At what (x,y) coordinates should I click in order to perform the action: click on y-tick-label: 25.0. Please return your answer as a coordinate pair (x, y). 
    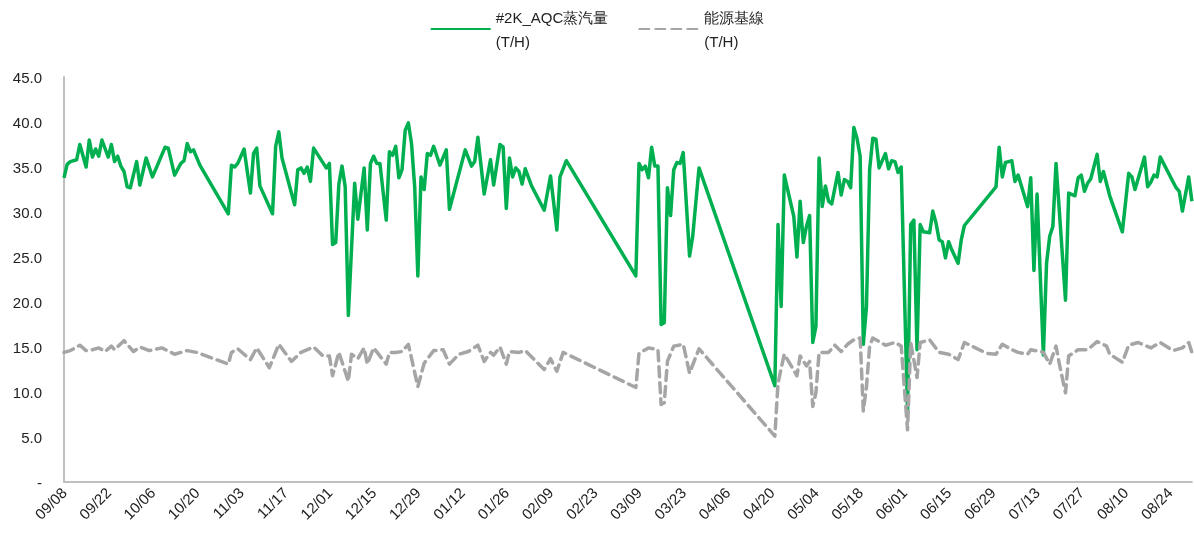
    Looking at the image, I should click on (27, 257).